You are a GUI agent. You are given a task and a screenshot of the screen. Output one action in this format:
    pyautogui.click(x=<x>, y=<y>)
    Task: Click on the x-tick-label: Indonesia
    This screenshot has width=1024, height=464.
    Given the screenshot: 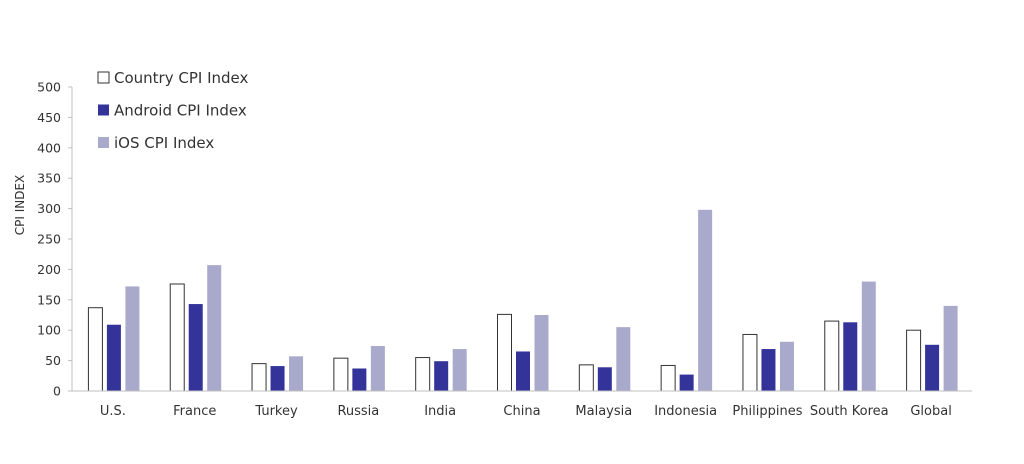 What is the action you would take?
    pyautogui.click(x=685, y=411)
    